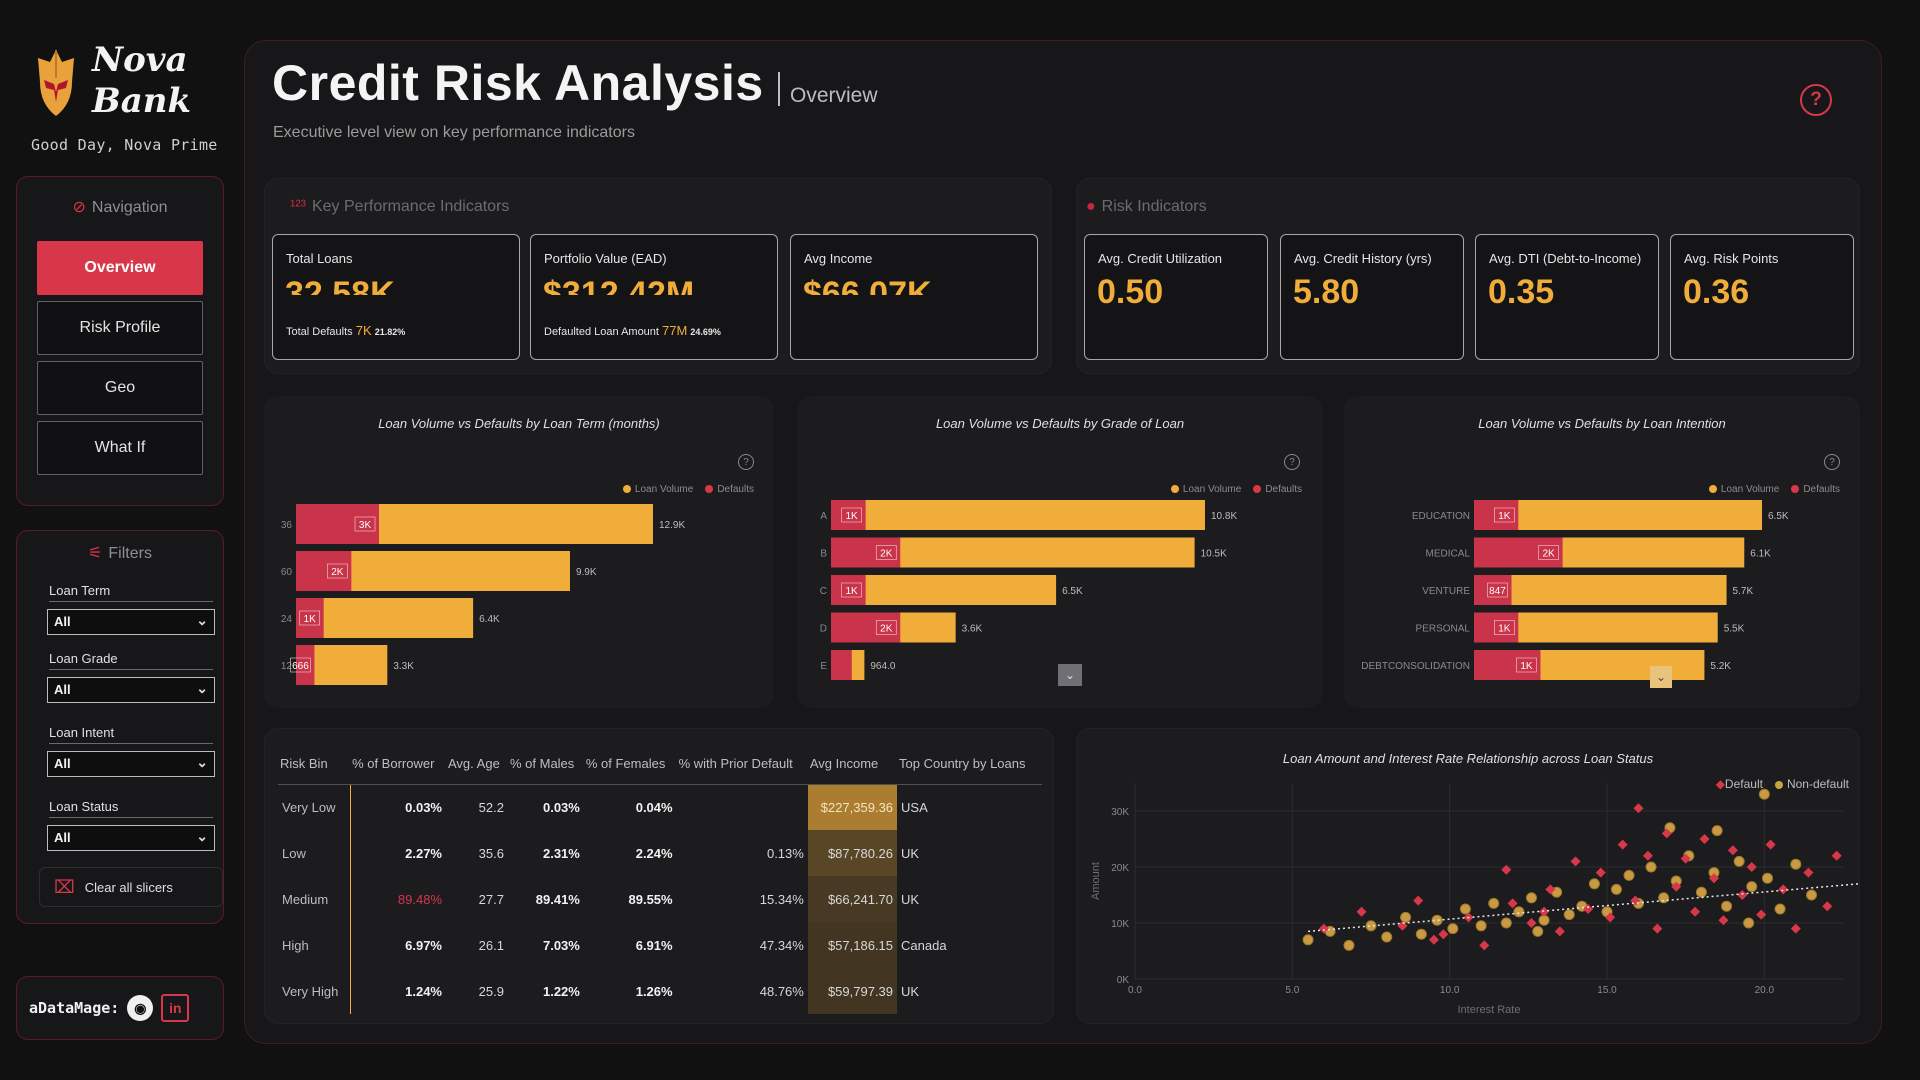  Describe the element at coordinates (398, 764) in the screenshot. I see `table-column-header: % of Borrower` at that location.